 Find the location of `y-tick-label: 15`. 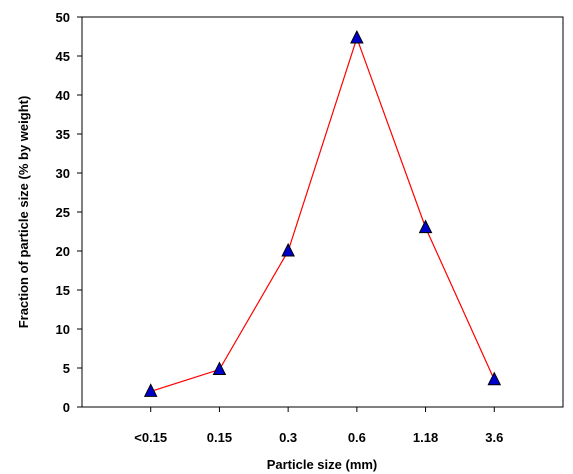

y-tick-label: 15 is located at coordinates (63, 290).